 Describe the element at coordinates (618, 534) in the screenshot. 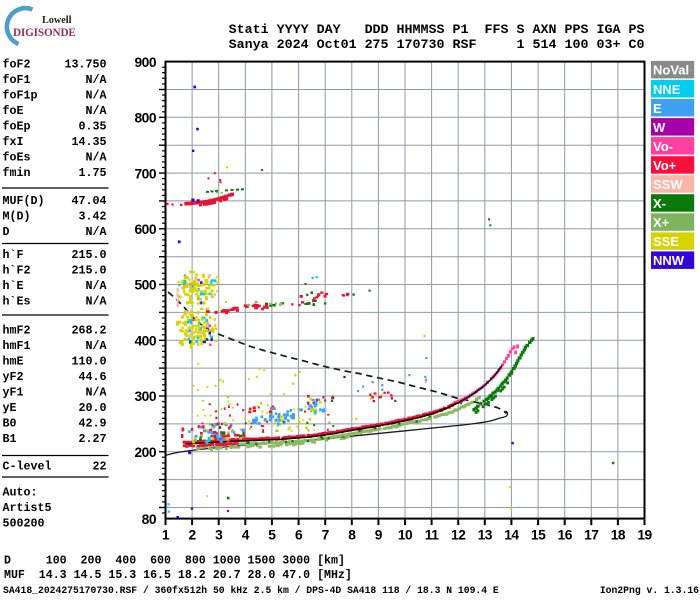

I see `svg-text: 18` at that location.